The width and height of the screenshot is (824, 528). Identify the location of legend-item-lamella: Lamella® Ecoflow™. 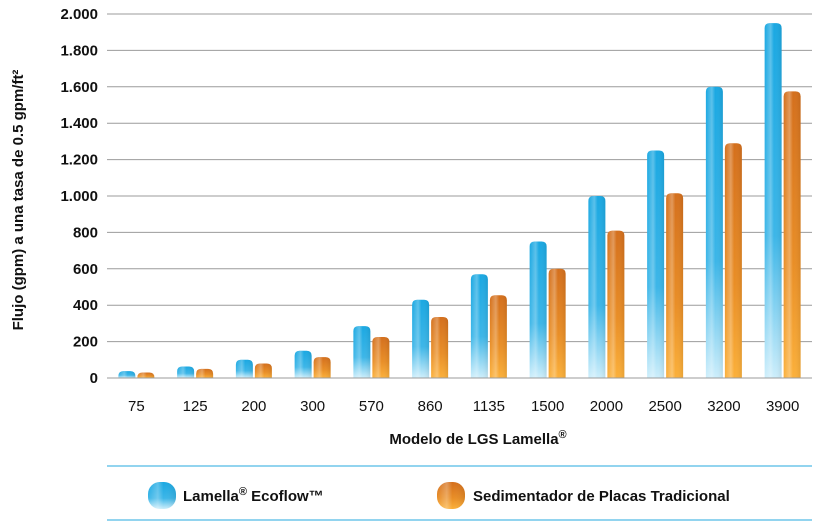
(236, 495).